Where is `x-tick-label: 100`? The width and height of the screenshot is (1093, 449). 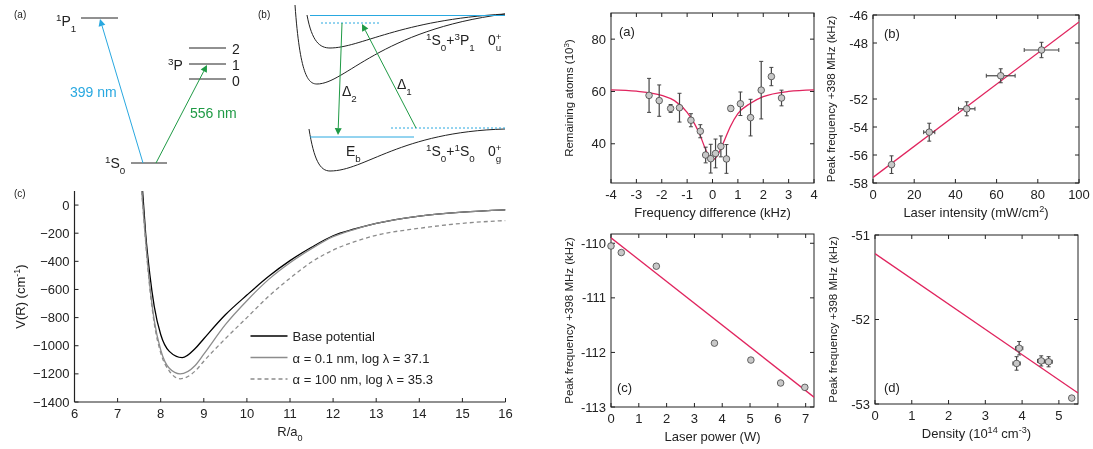 x-tick-label: 100 is located at coordinates (1079, 194).